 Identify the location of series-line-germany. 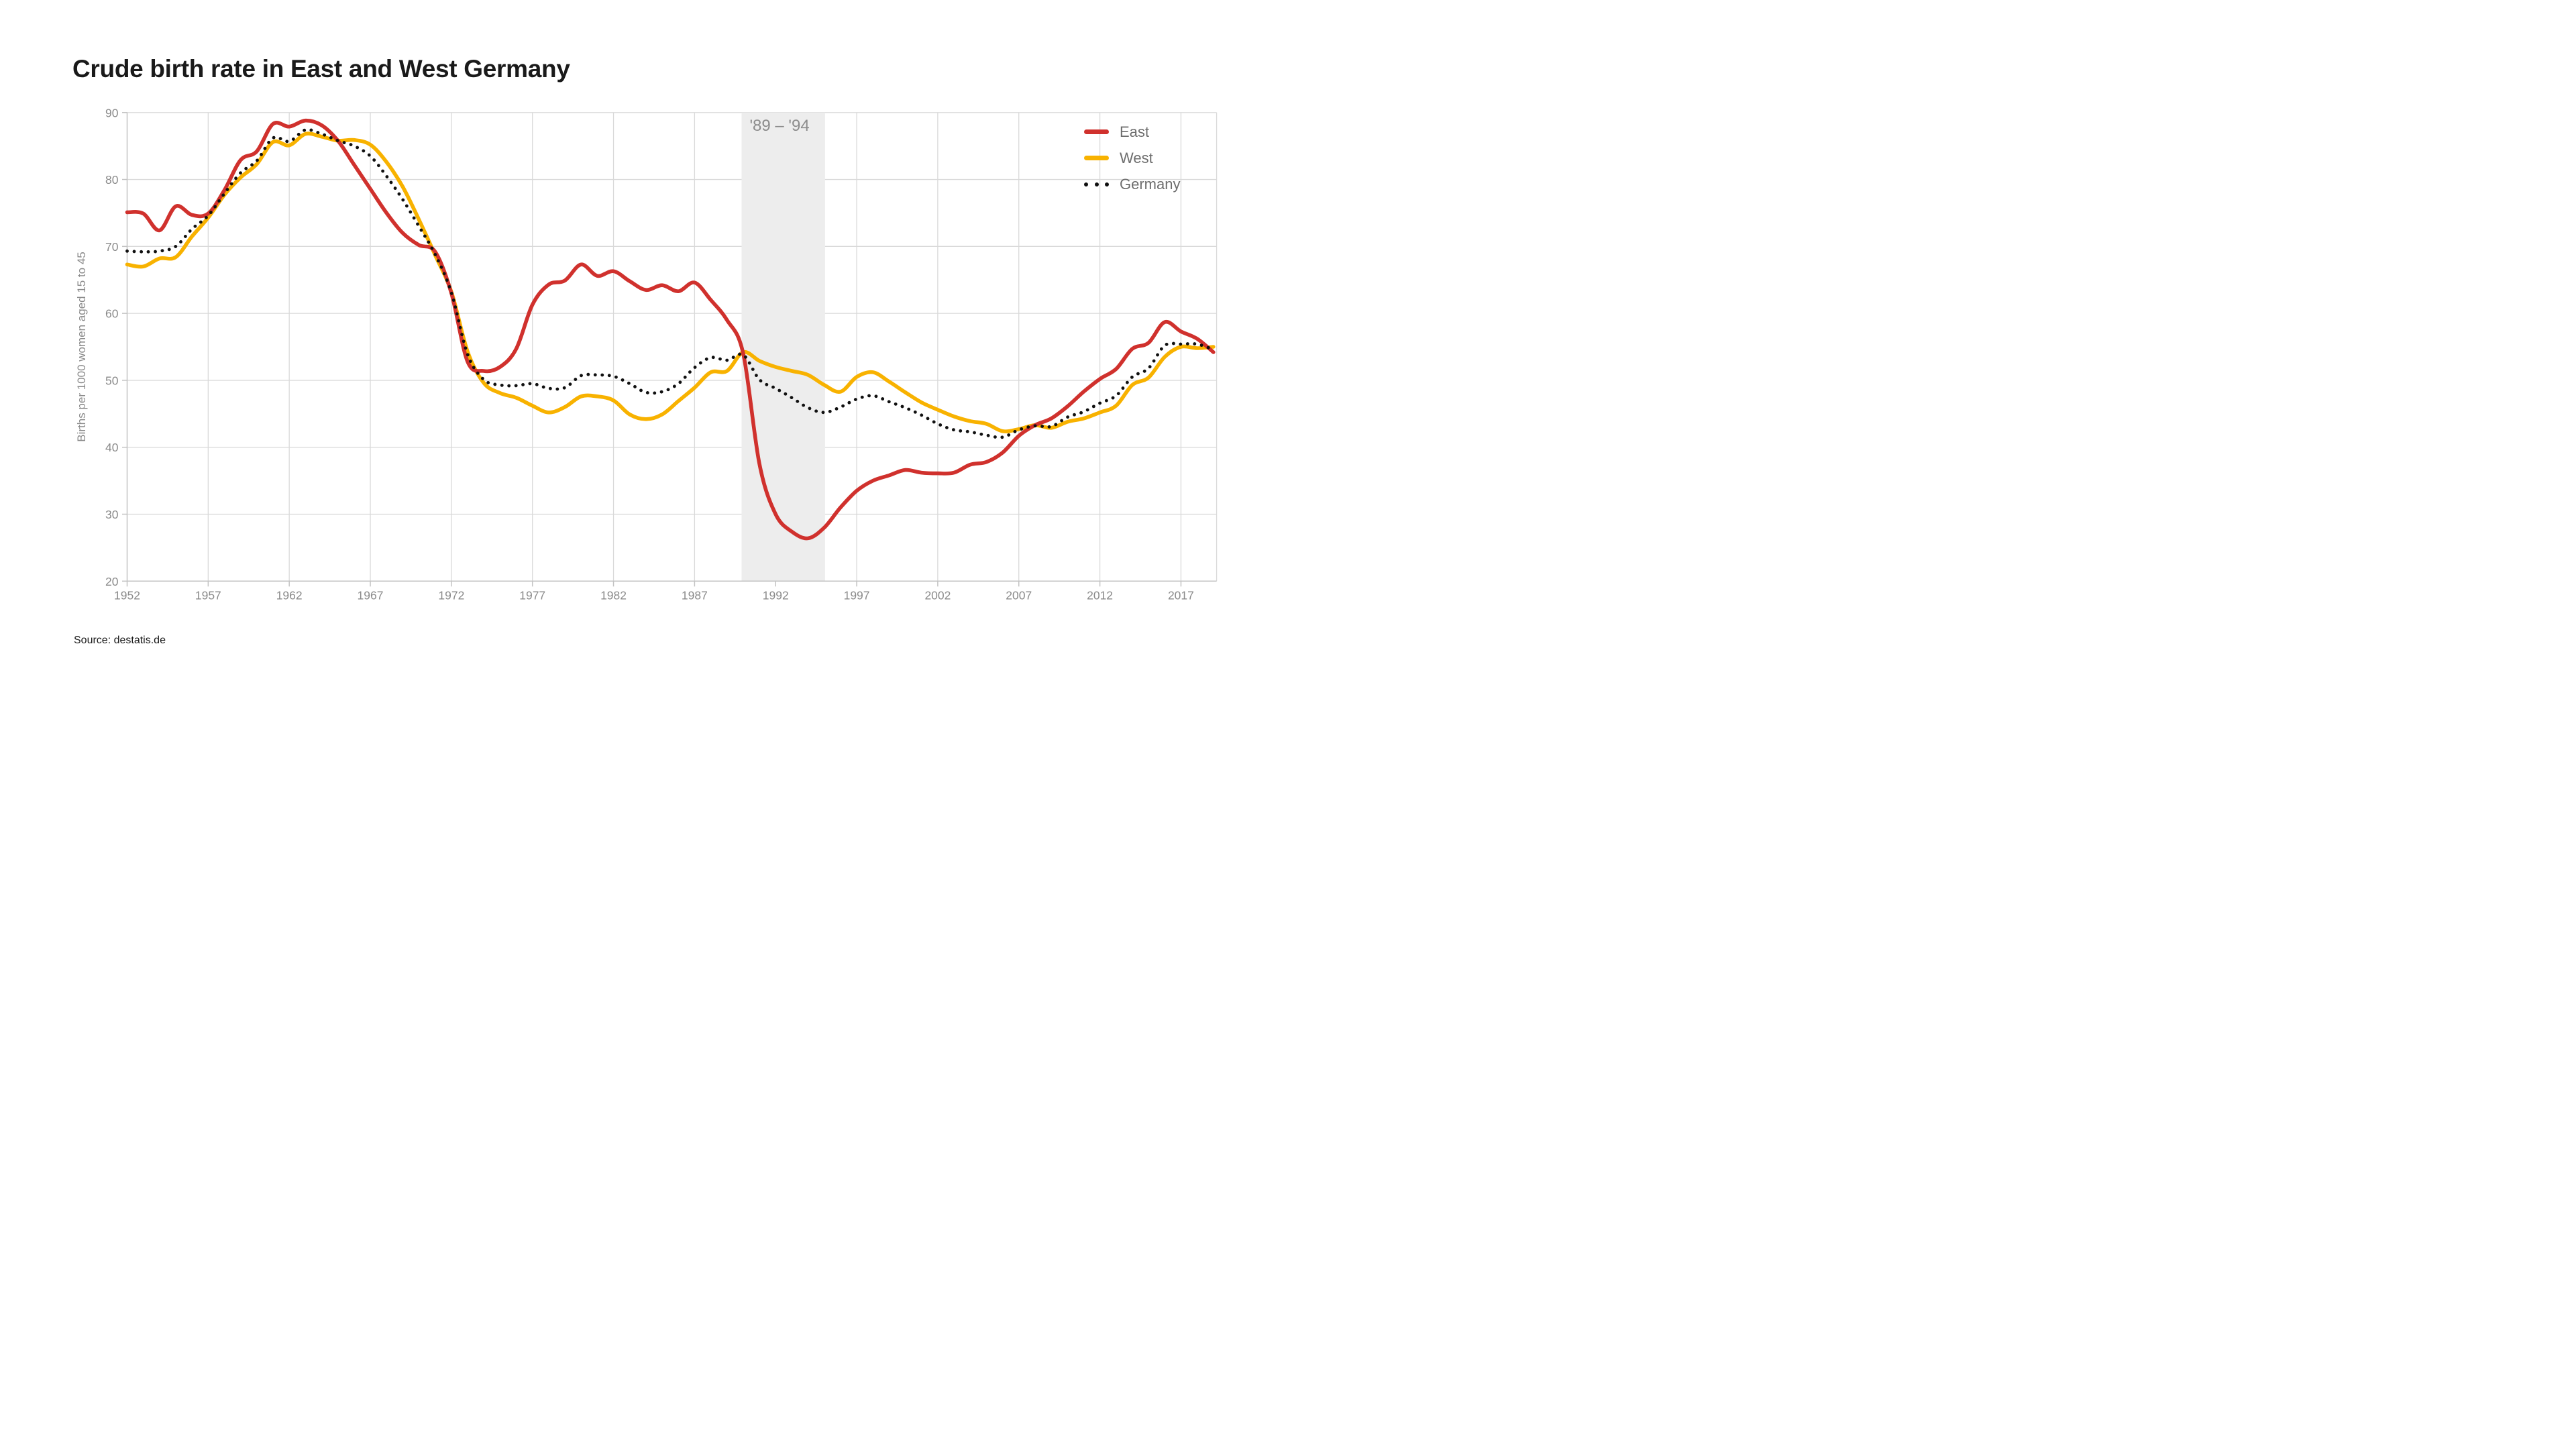
(670, 283).